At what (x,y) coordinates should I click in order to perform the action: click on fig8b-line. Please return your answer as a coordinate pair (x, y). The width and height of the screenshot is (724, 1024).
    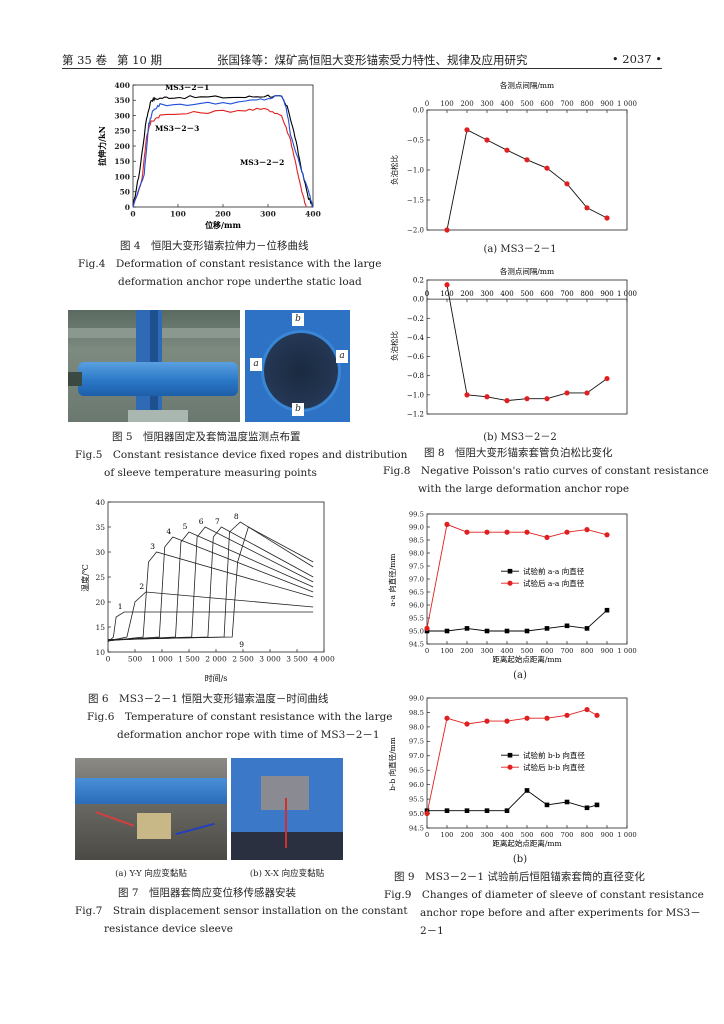
    Looking at the image, I should click on (527, 343).